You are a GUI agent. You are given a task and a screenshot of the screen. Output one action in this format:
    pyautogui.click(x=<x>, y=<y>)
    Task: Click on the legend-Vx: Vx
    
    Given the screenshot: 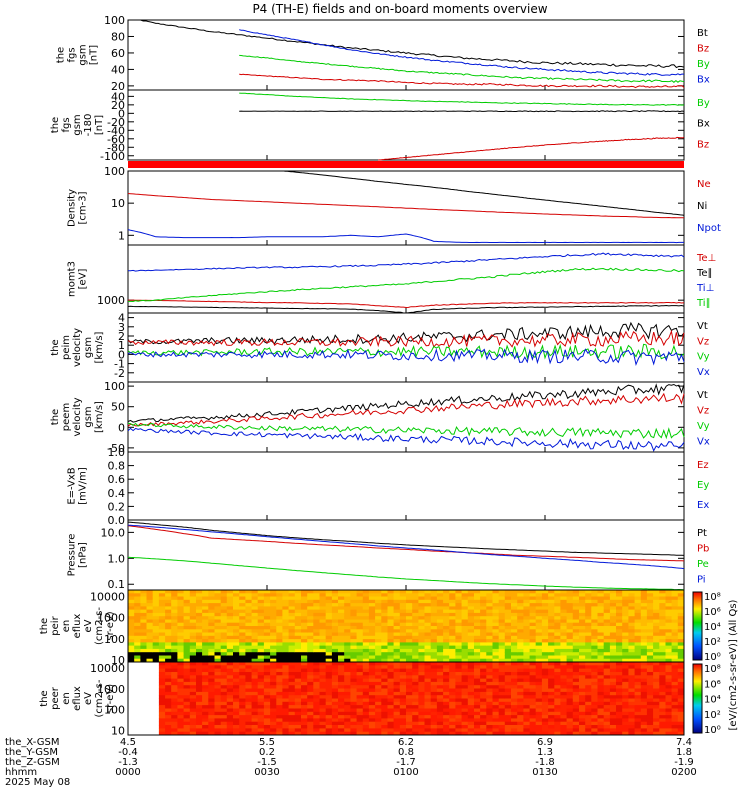 What is the action you would take?
    pyautogui.click(x=703, y=442)
    